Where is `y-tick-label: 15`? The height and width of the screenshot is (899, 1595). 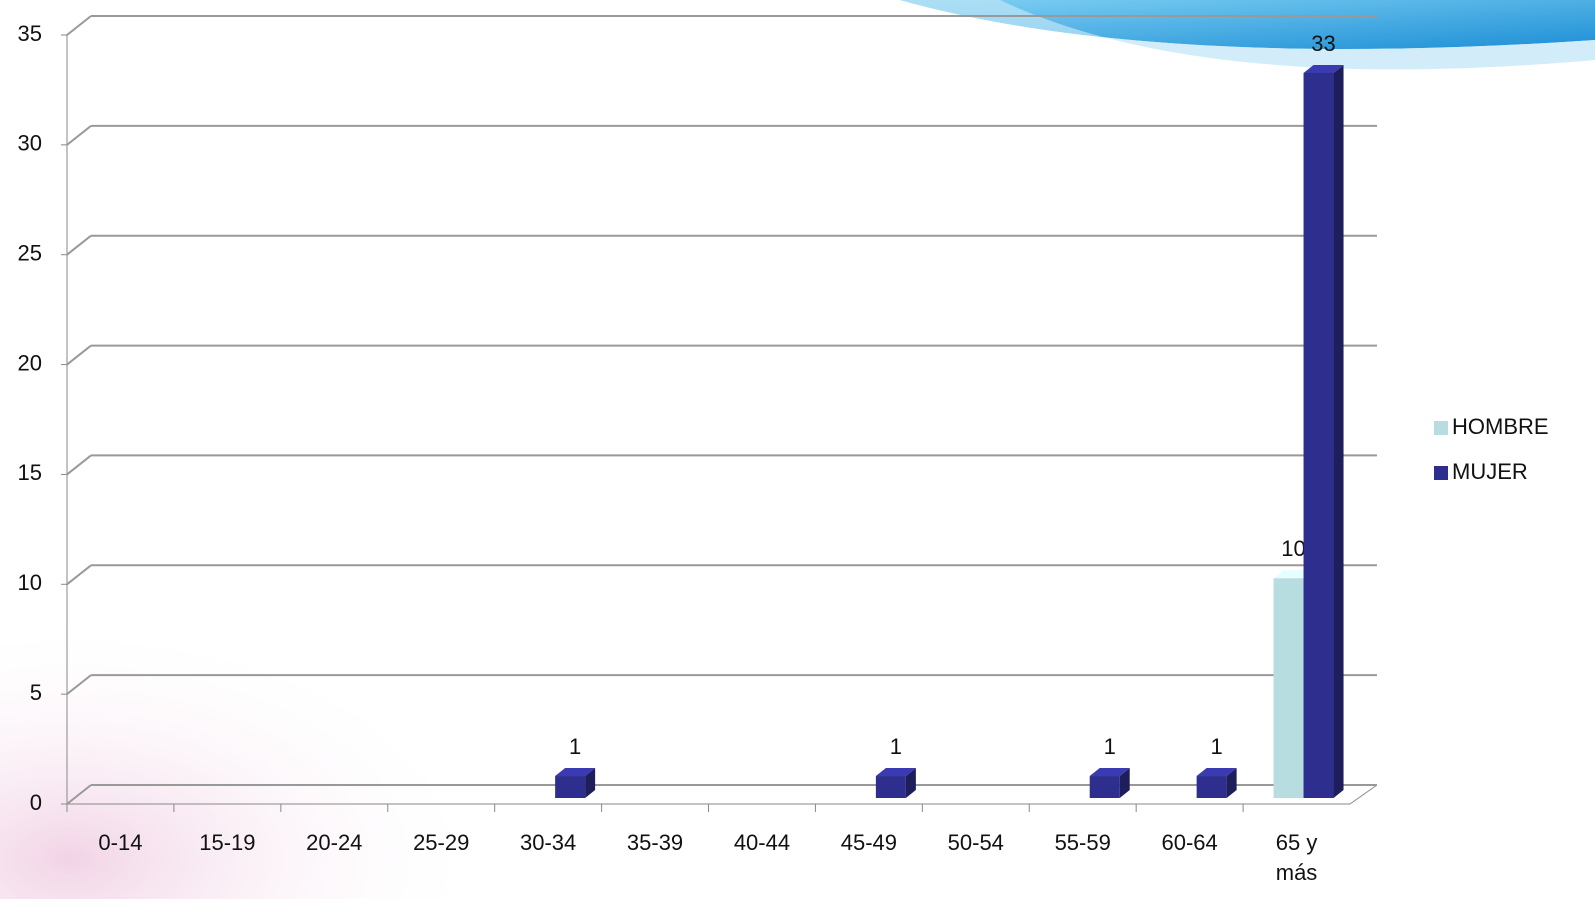
y-tick-label: 15 is located at coordinates (30, 472).